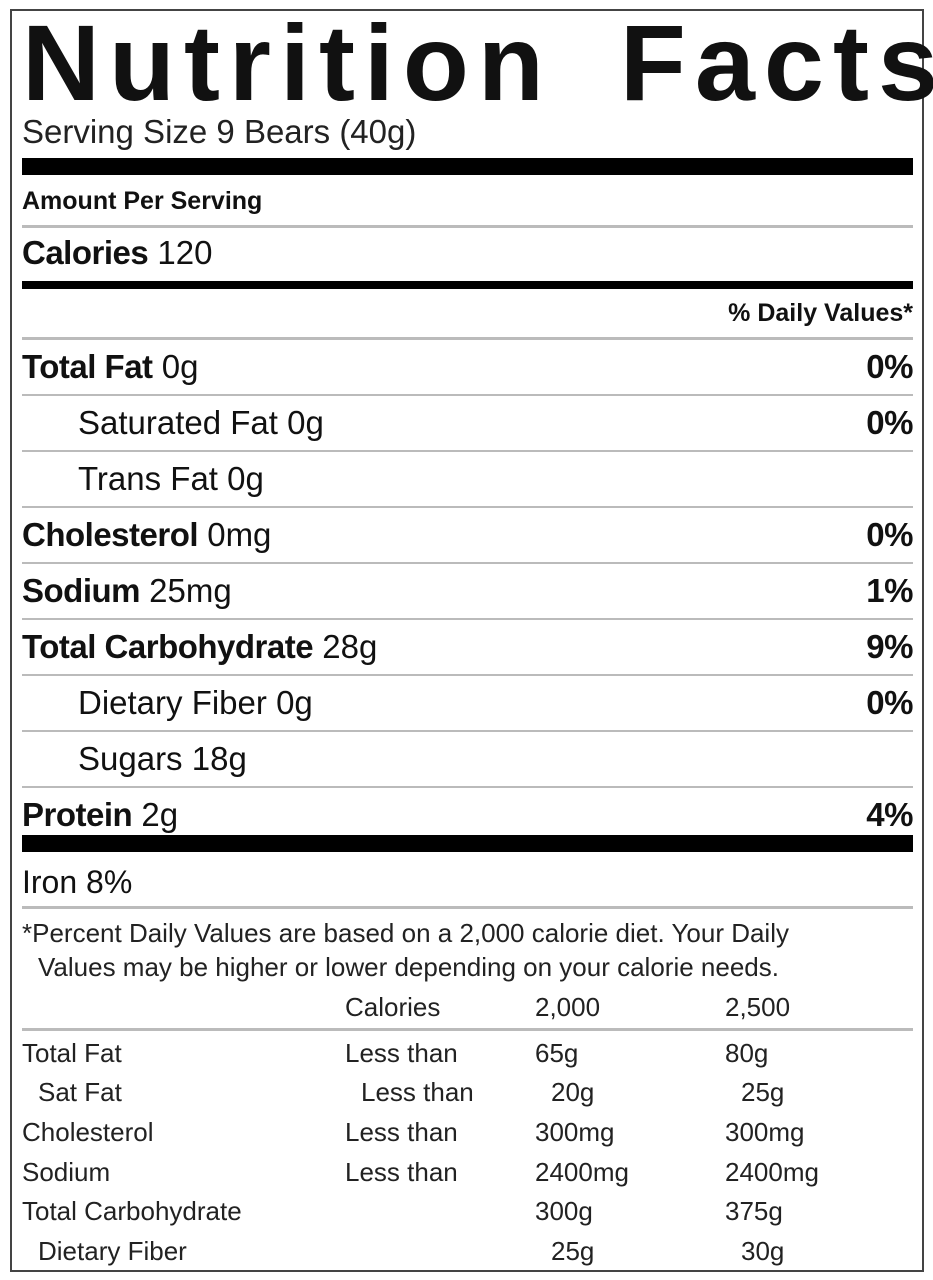 The height and width of the screenshot is (1280, 933). Describe the element at coordinates (889, 646) in the screenshot. I see `nutrient-daily-value: 9%` at that location.